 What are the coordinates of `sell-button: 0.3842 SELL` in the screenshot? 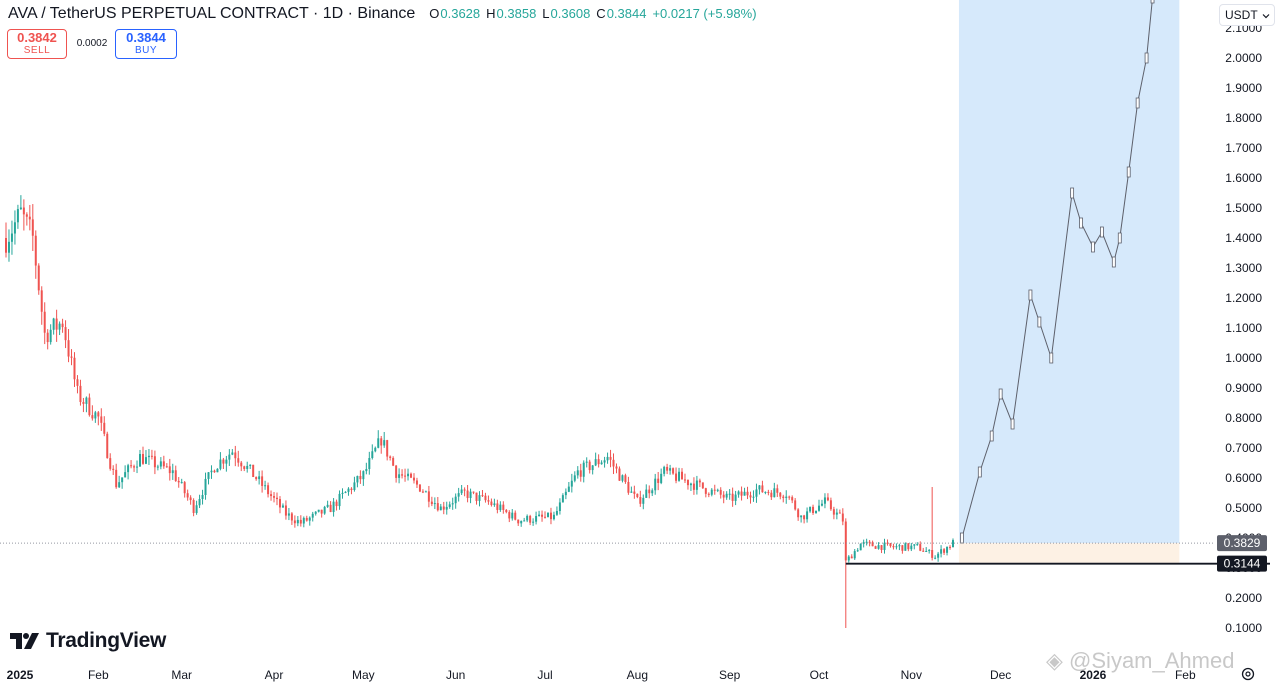 It's located at (37, 44).